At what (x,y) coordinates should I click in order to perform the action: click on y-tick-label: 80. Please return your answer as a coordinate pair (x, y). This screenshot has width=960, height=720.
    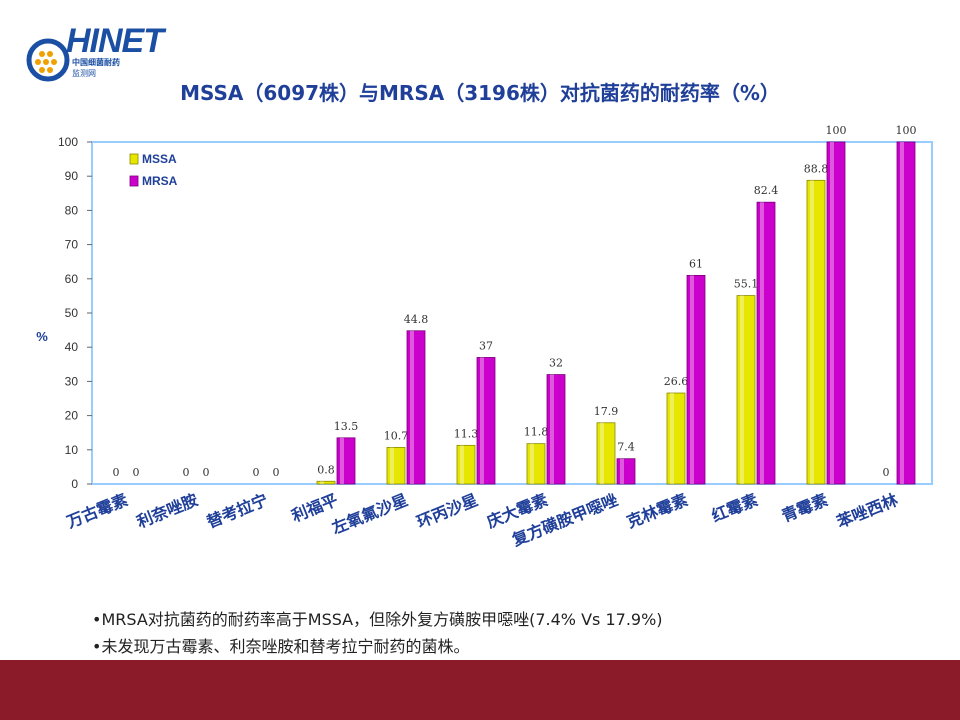
    Looking at the image, I should click on (72, 210).